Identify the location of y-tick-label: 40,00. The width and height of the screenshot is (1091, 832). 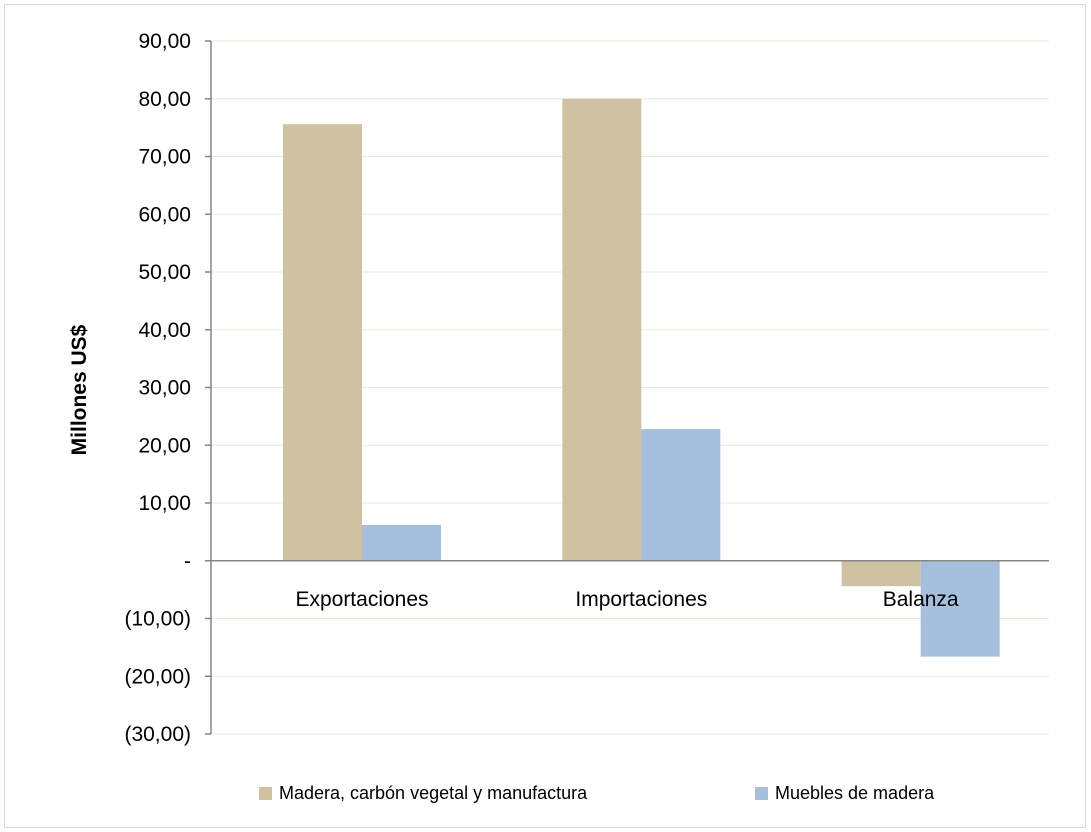
(164, 330).